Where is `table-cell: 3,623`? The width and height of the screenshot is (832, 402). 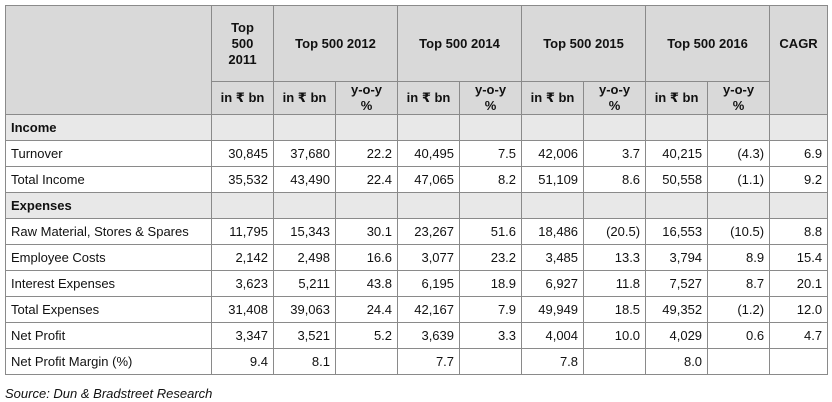
table-cell: 3,623 is located at coordinates (242, 283).